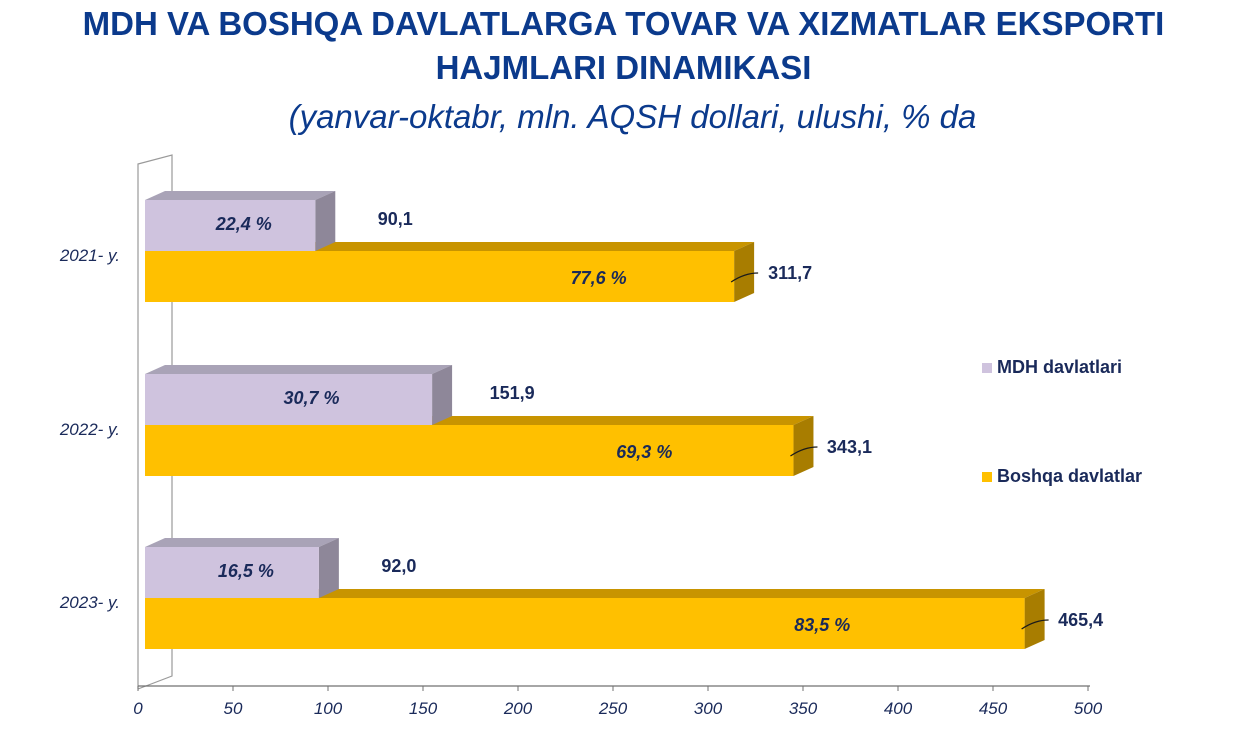 Image resolution: width=1247 pixels, height=733 pixels. What do you see at coordinates (89, 602) in the screenshot?
I see `category-label: 2023- y.` at bounding box center [89, 602].